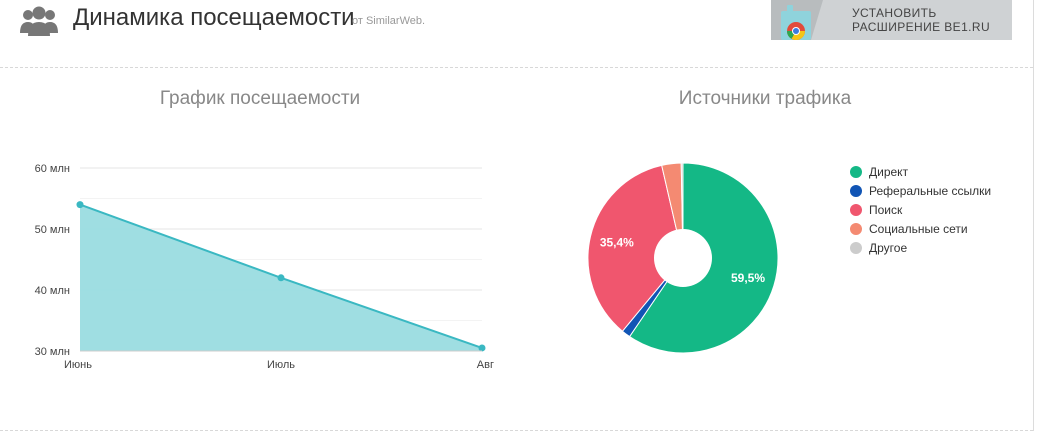 The width and height of the screenshot is (1038, 431). What do you see at coordinates (894, 13) in the screenshot?
I see `banner-line-1: УСТАНОВИТЬ` at bounding box center [894, 13].